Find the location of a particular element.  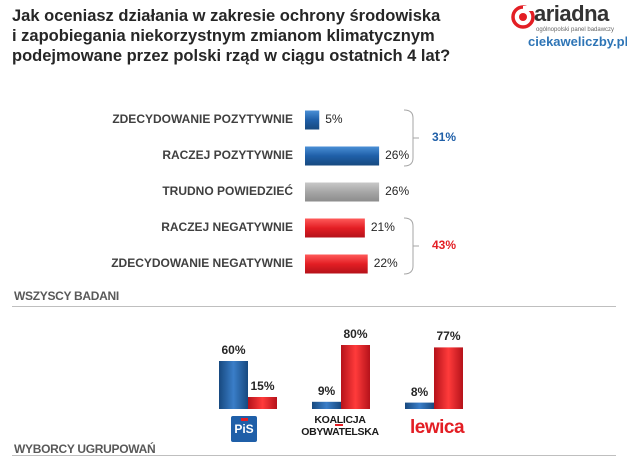

ariadna-swirl-icon is located at coordinates (523, 17).